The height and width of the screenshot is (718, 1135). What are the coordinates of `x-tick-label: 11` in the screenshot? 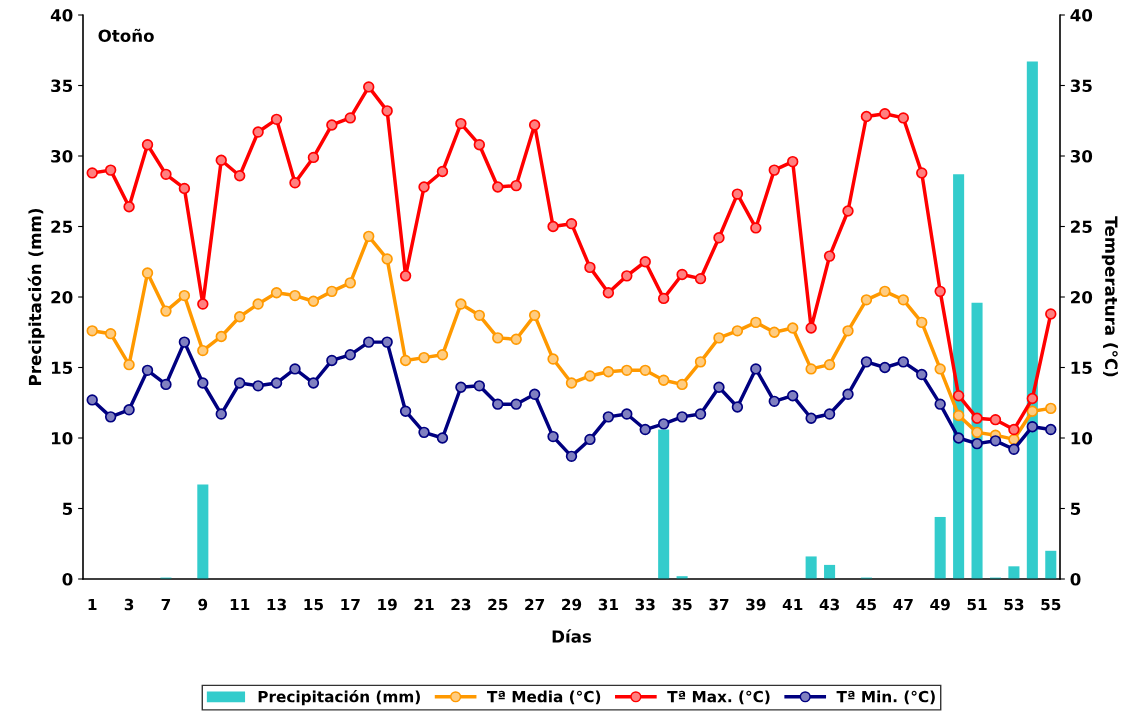 It's located at (240, 604).